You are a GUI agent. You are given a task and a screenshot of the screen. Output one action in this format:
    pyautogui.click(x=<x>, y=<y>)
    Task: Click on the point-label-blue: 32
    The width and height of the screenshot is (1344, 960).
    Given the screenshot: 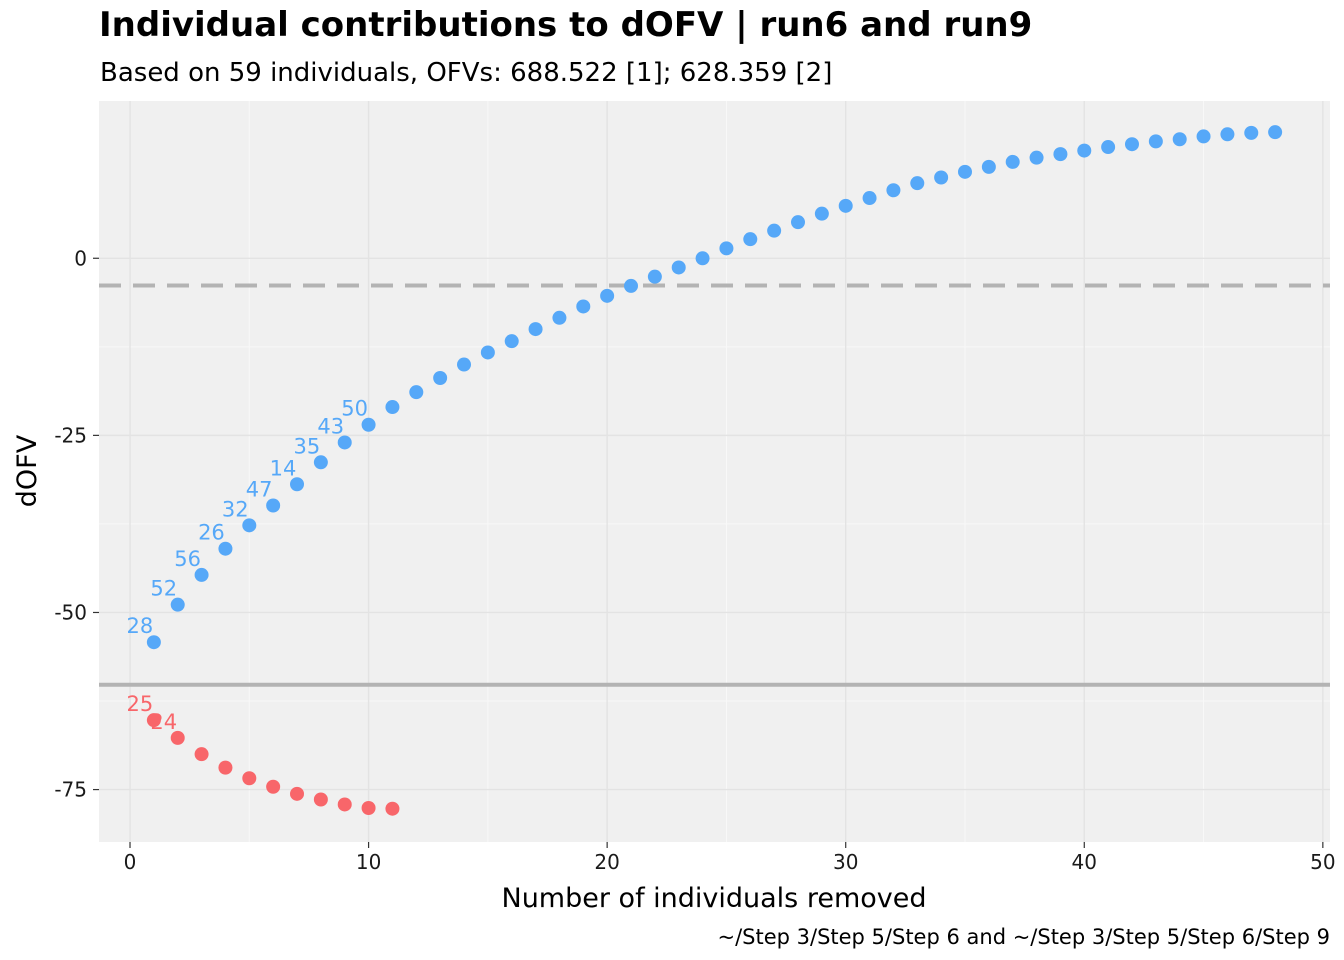 What is the action you would take?
    pyautogui.click(x=235, y=509)
    